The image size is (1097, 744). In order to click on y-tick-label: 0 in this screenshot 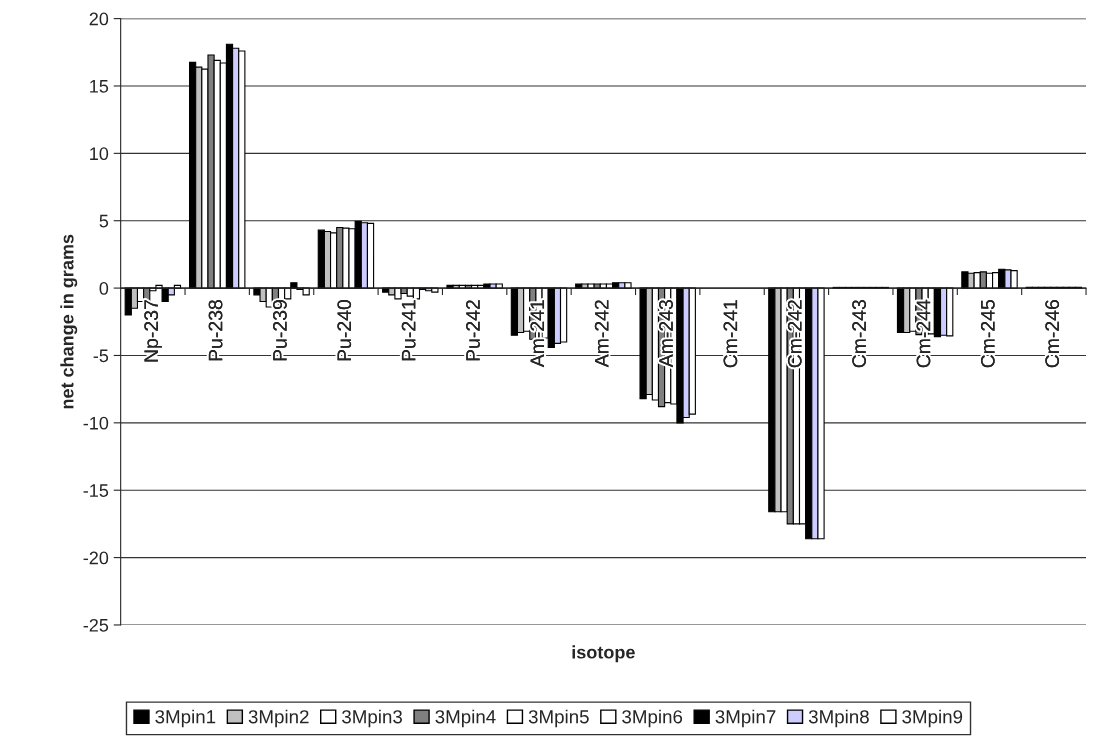, I will do `click(104, 288)`.